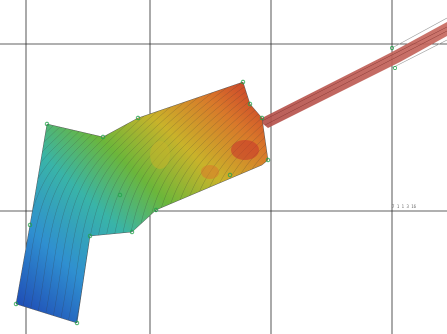  Describe the element at coordinates (352, 72) in the screenshot. I see `channel-strip` at that location.